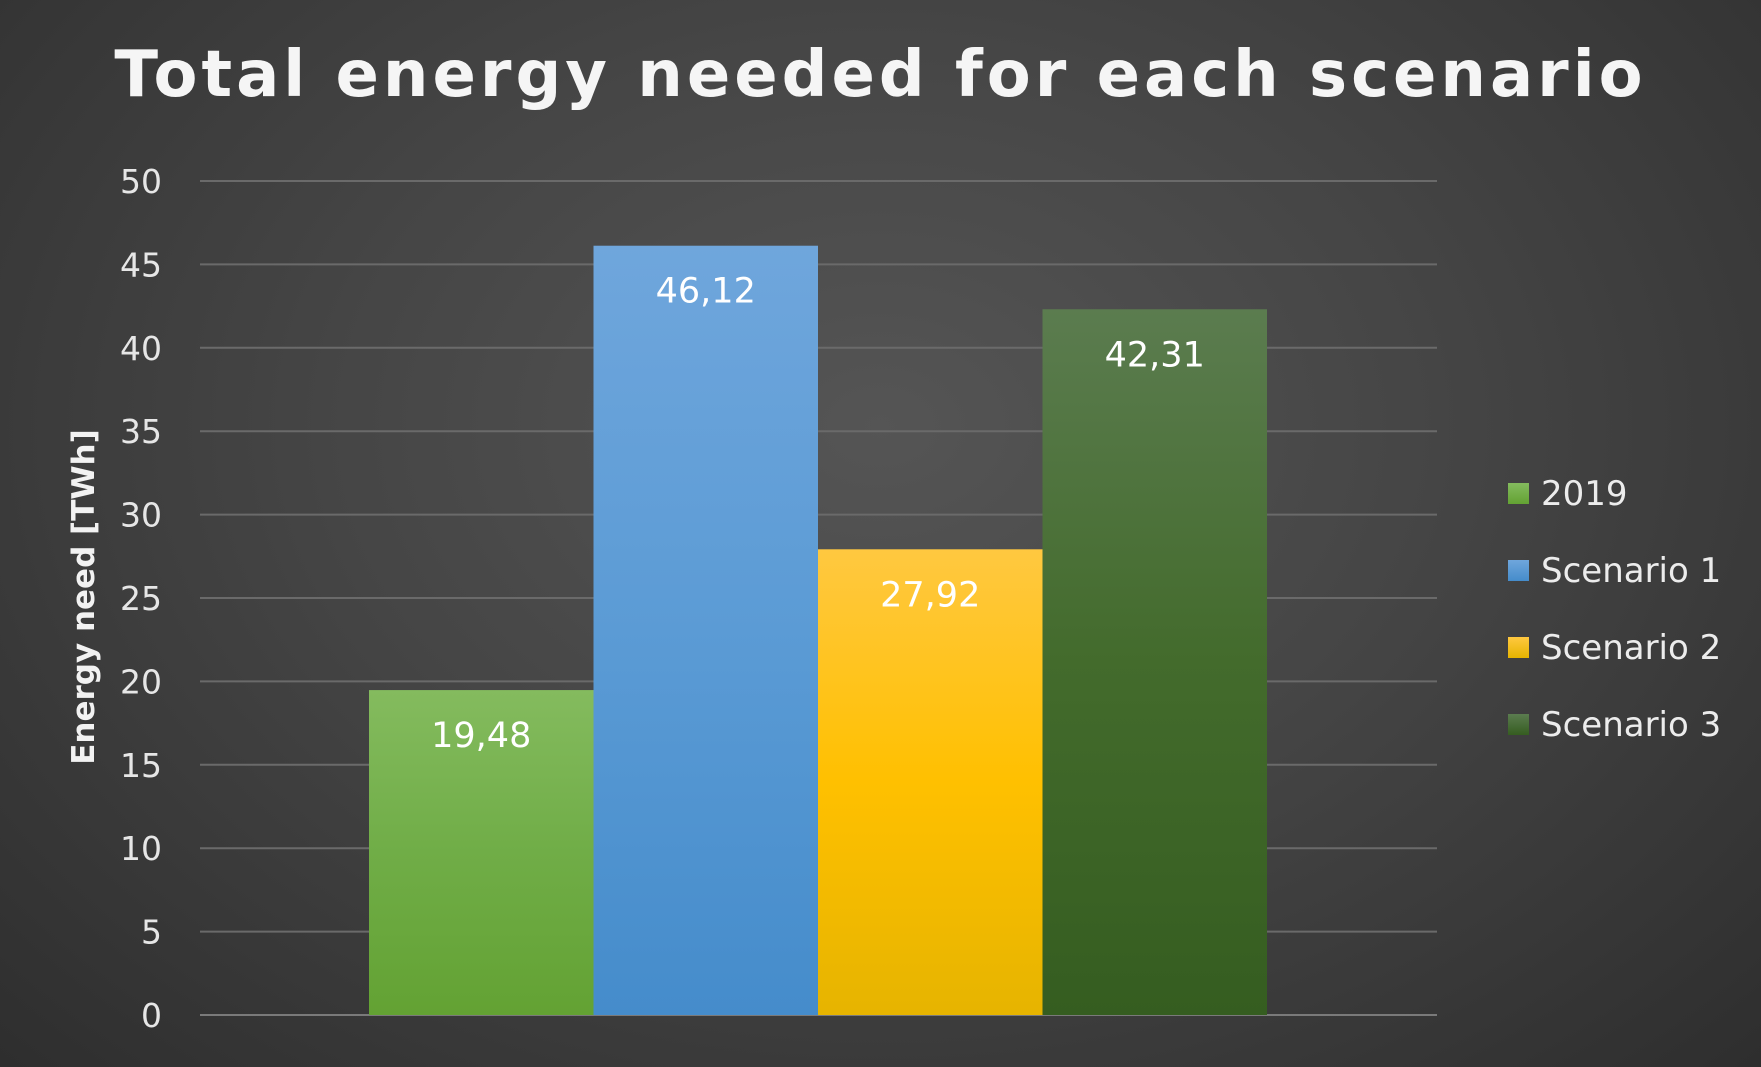 The width and height of the screenshot is (1761, 1067). What do you see at coordinates (1631, 724) in the screenshot?
I see `legend-label: Scenario 3` at bounding box center [1631, 724].